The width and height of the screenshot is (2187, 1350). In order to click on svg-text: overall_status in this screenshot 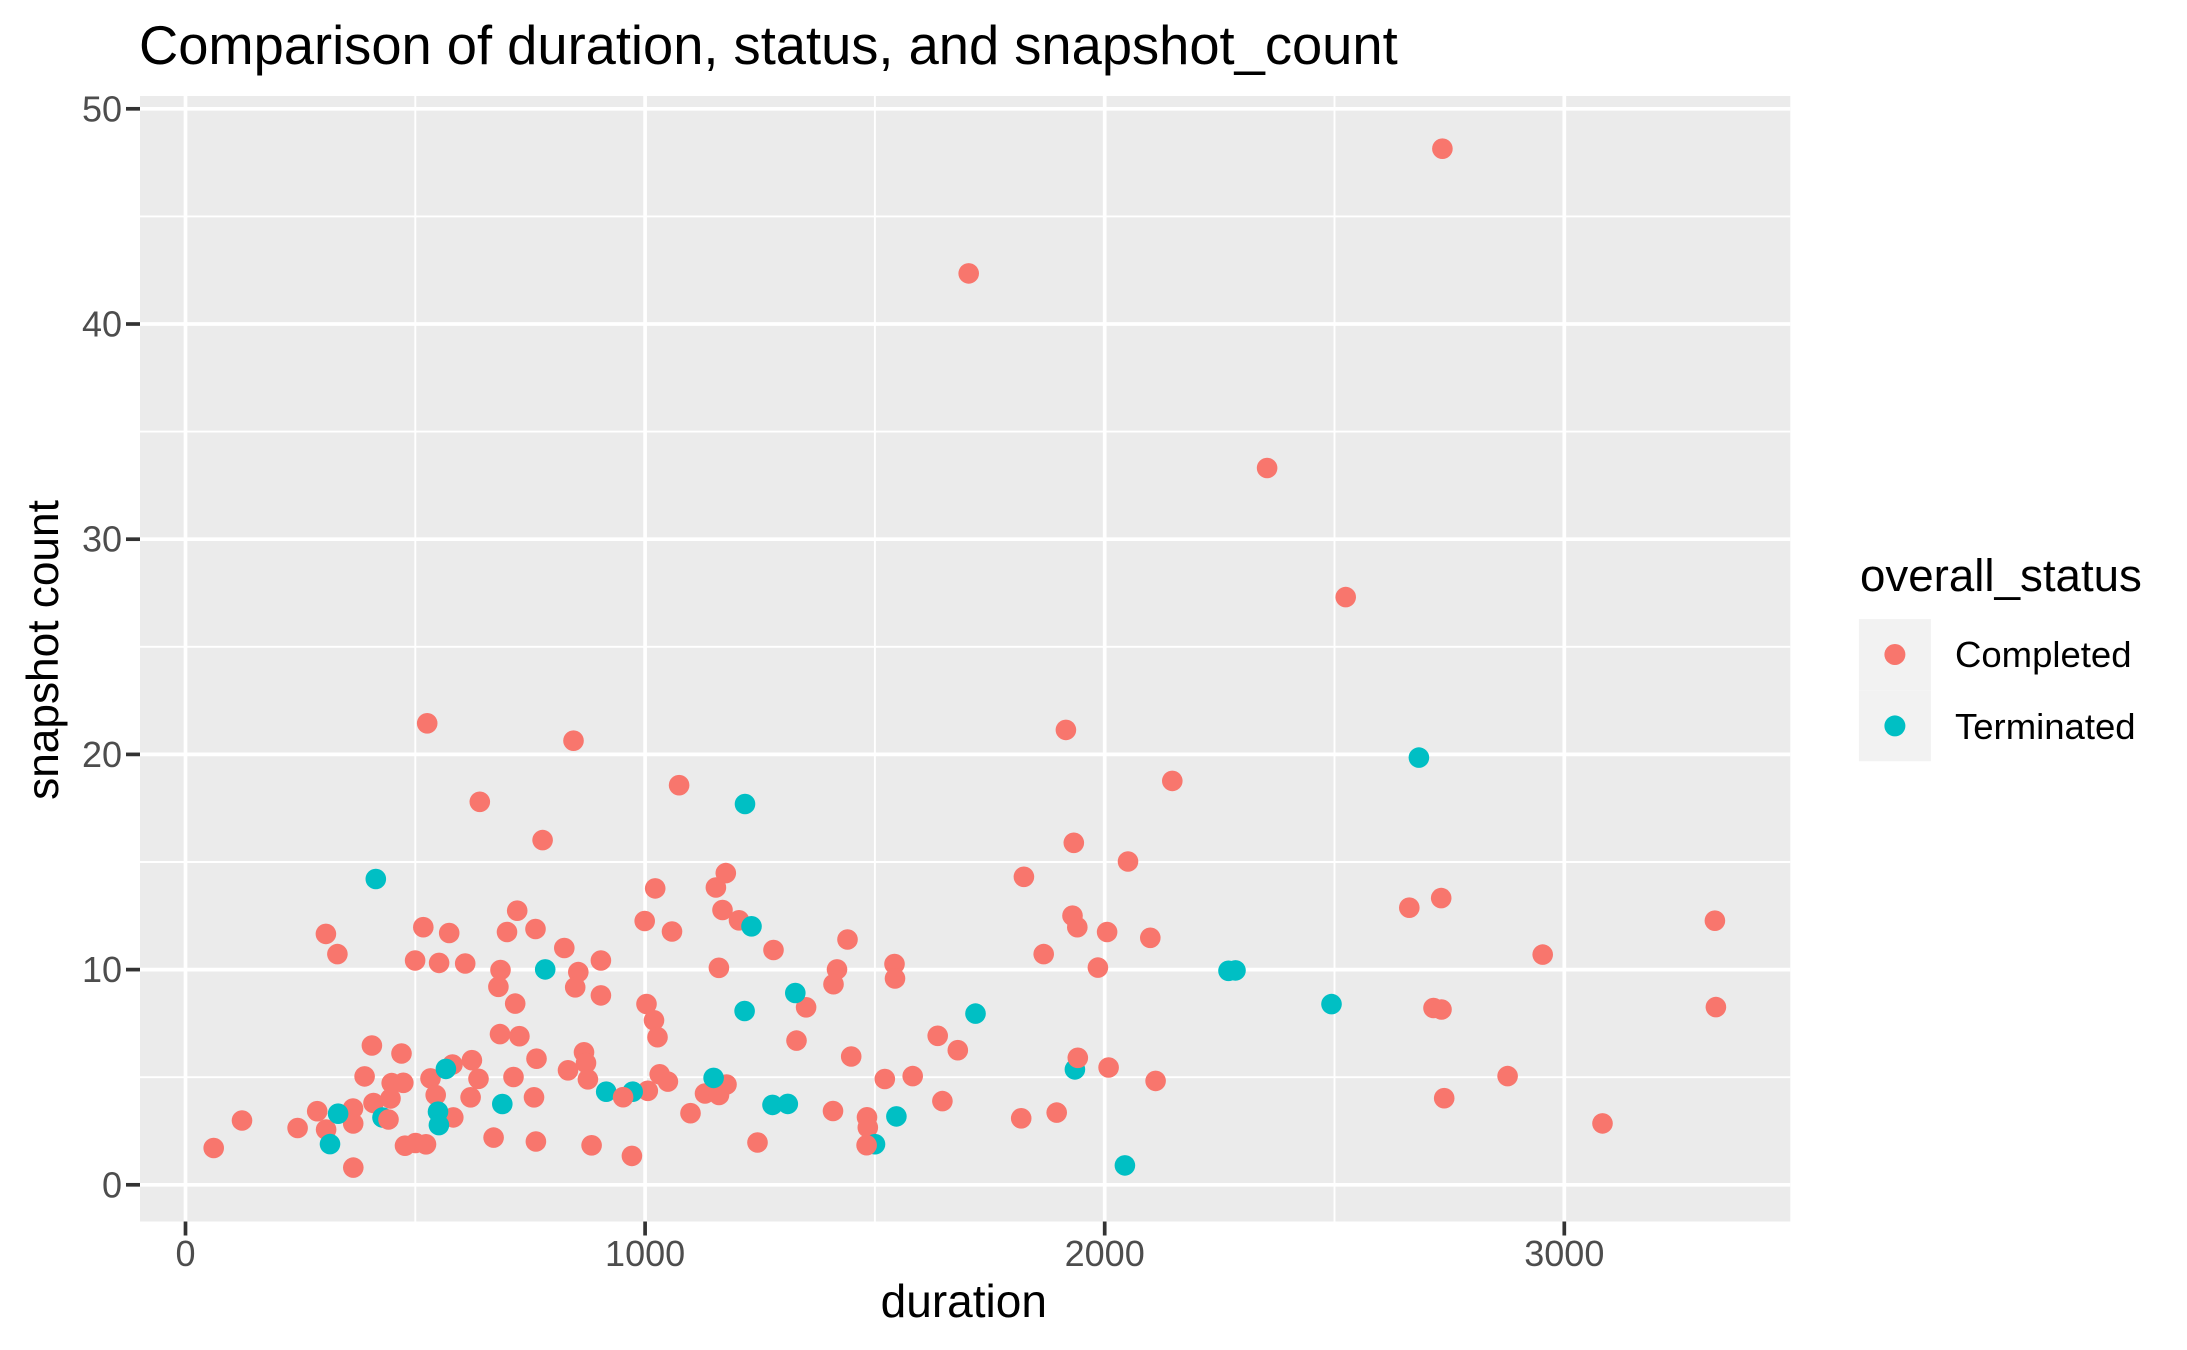, I will do `click(2001, 575)`.